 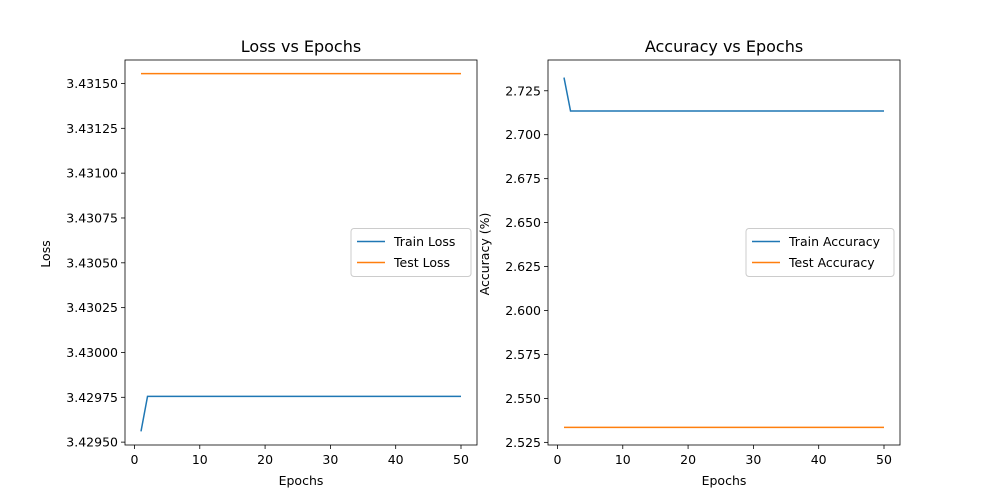 What do you see at coordinates (92, 83) in the screenshot?
I see `loss-y-tick-label: 3.43150` at bounding box center [92, 83].